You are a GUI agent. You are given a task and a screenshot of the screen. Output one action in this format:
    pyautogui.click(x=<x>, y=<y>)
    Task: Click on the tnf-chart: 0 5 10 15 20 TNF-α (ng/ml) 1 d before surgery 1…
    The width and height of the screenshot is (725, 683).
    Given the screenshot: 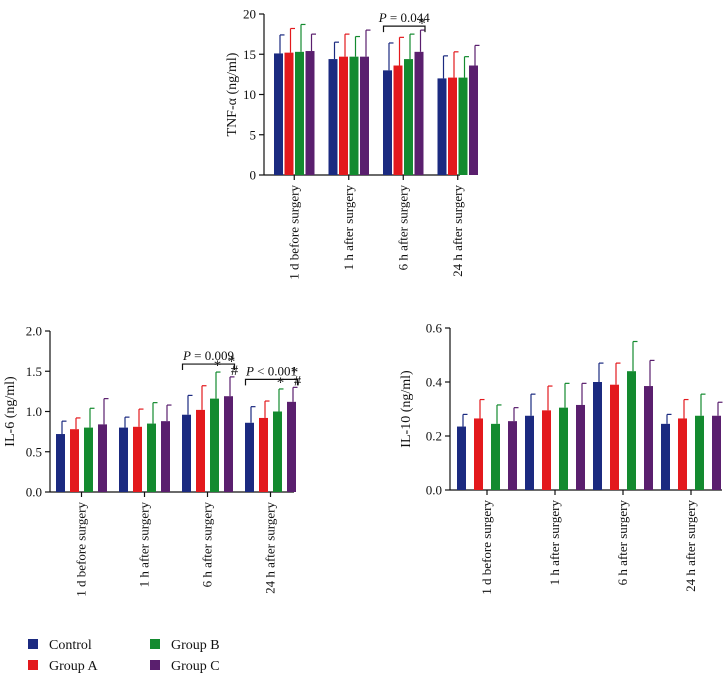 What is the action you would take?
    pyautogui.click(x=352, y=143)
    